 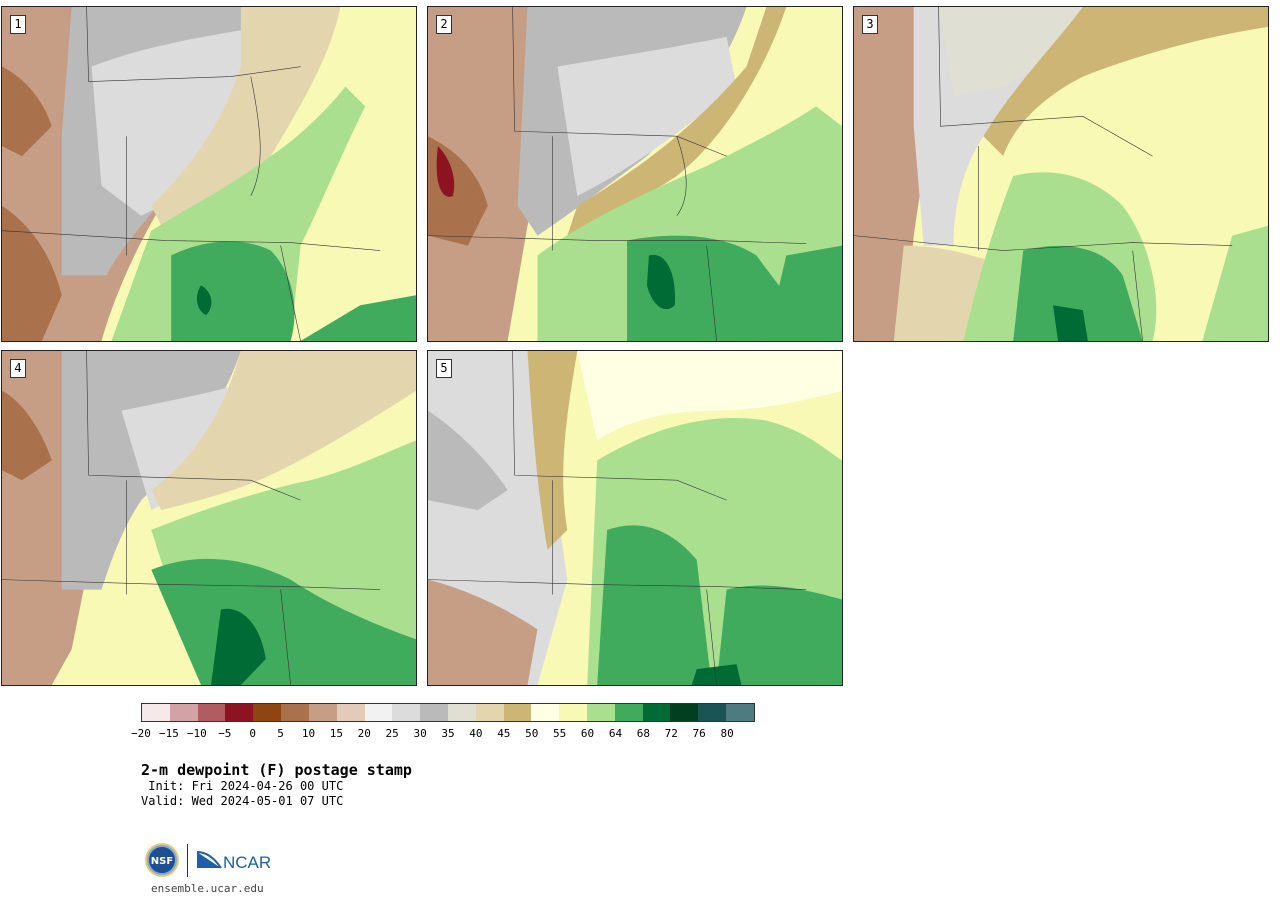 I want to click on map-panel-1: 1, so click(x=209, y=174).